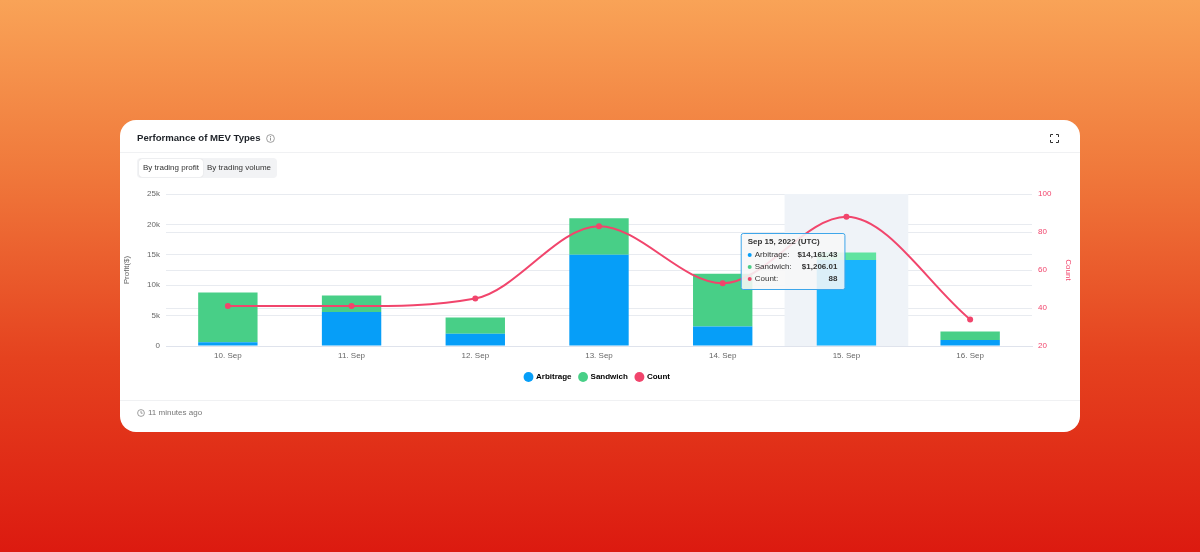 The height and width of the screenshot is (552, 1200). Describe the element at coordinates (554, 377) in the screenshot. I see `legend-label: Arbitrage` at that location.